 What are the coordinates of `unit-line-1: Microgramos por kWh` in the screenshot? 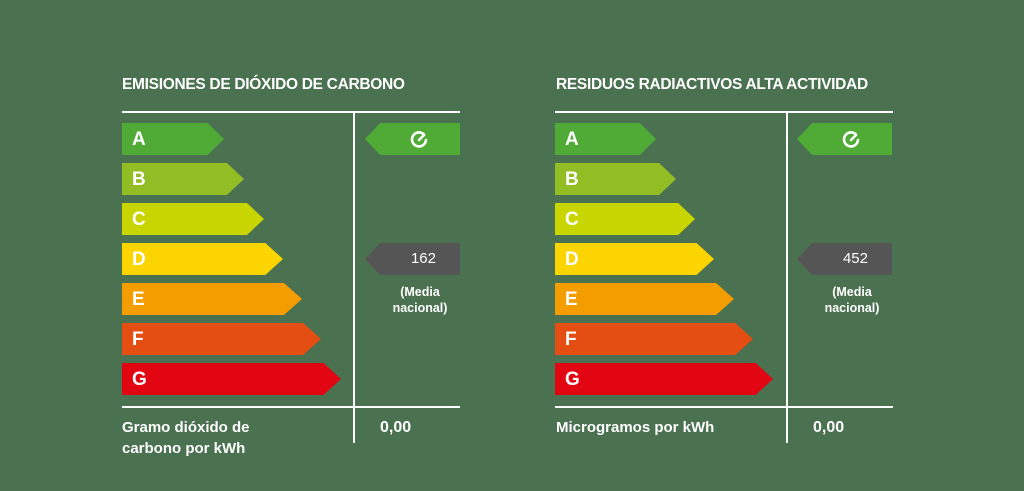 It's located at (635, 427).